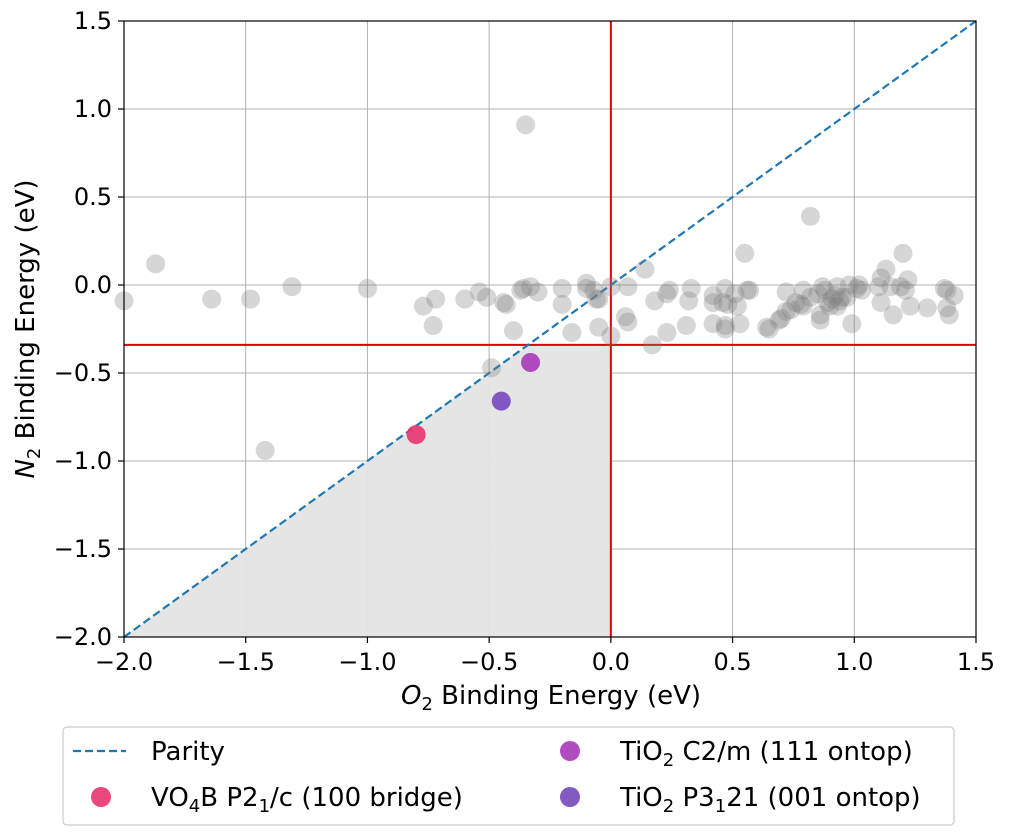 The width and height of the screenshot is (1009, 836). Describe the element at coordinates (89, 329) in the screenshot. I see `y-tick-labels: −2.0 −1.5 −1.0 −0.5 0.0 0.5 1.0 1.5` at that location.